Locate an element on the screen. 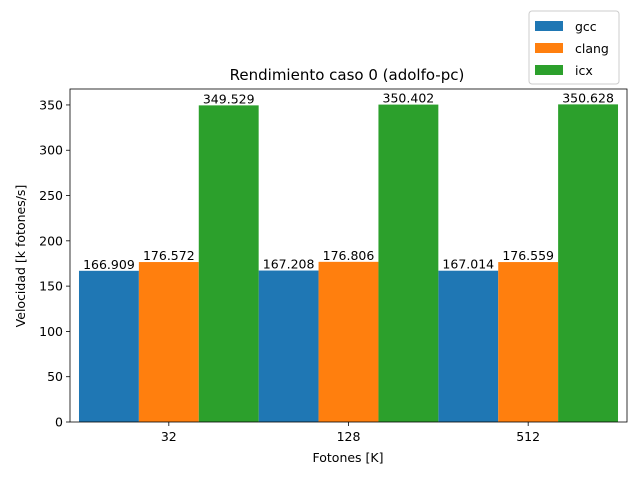 This screenshot has width=640, height=480. bar-value-label: 167.208 is located at coordinates (289, 264).